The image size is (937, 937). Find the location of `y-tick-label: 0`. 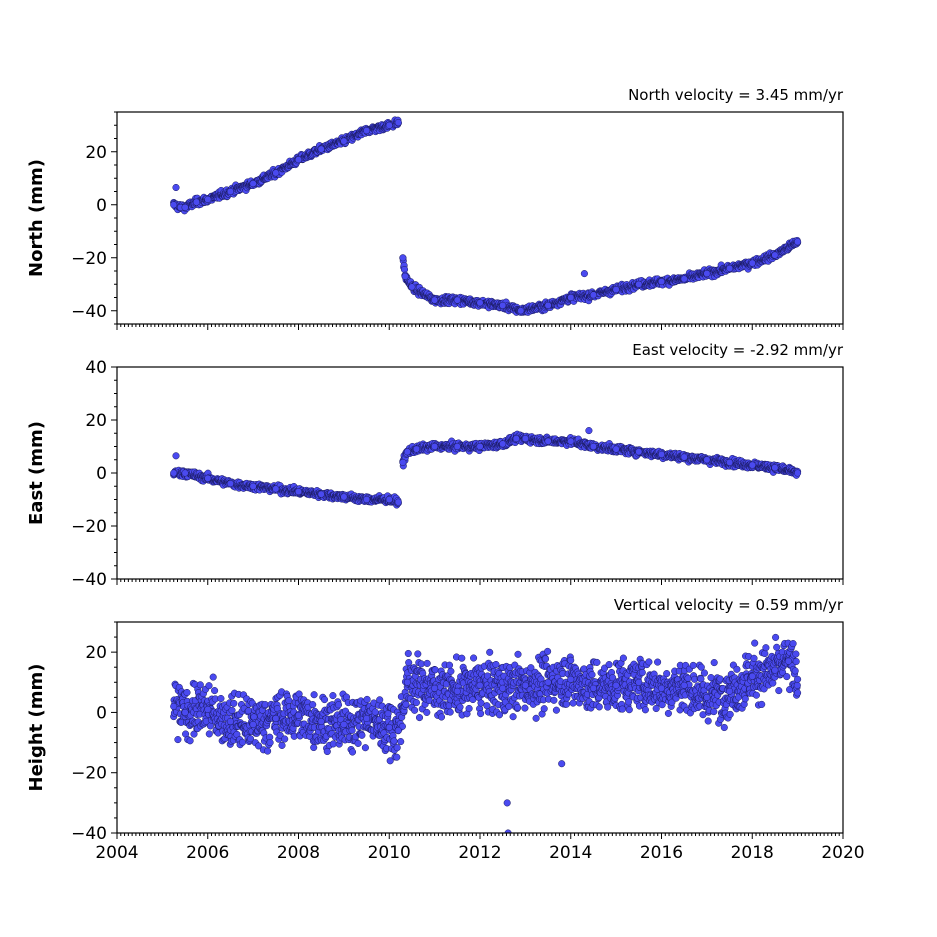

y-tick-label: 0 is located at coordinates (101, 206).